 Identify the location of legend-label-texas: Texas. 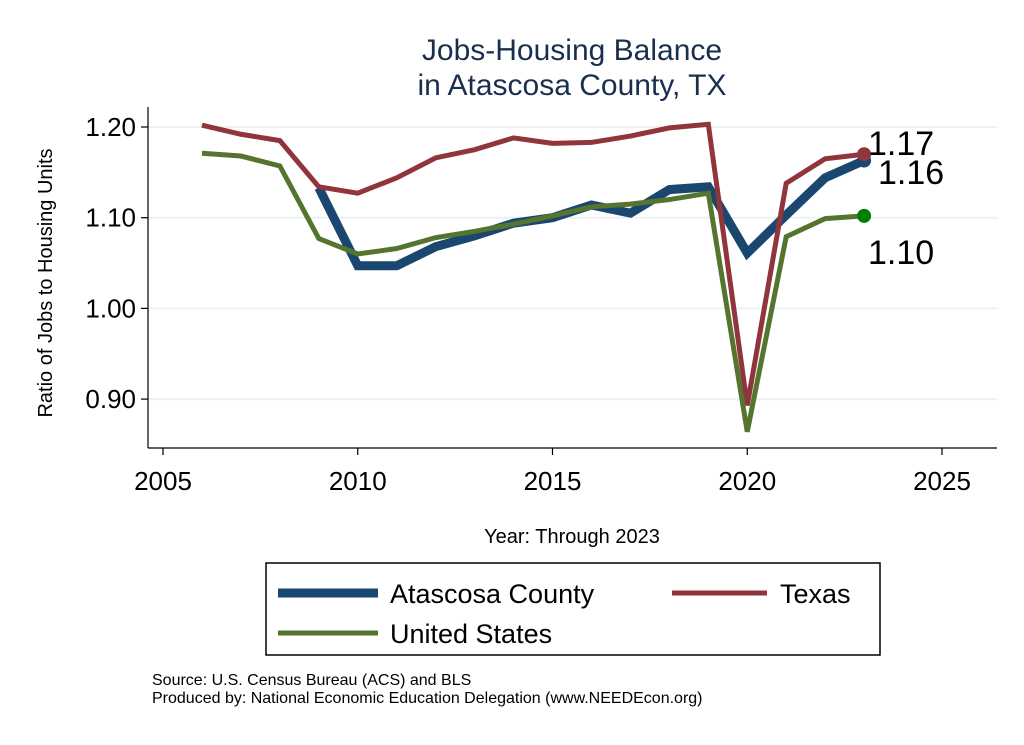
(815, 594).